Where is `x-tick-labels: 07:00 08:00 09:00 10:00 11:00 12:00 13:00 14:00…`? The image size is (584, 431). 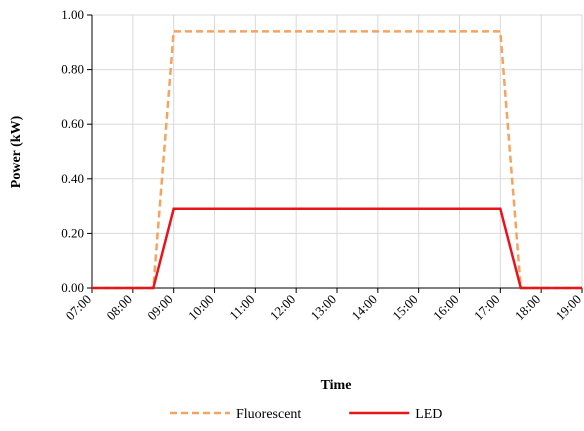
x-tick-labels: 07:00 08:00 09:00 10:00 11:00 12:00 13:00 14:00… is located at coordinates (323, 308).